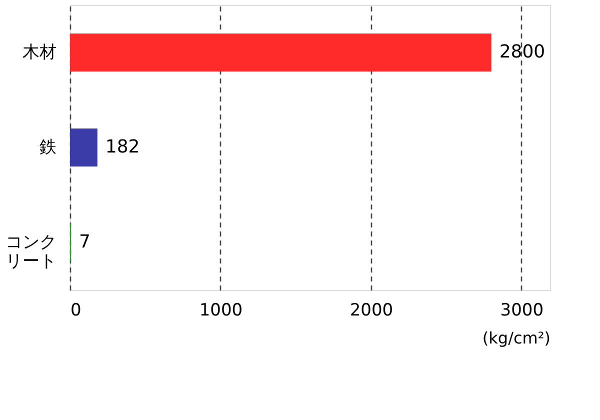 The width and height of the screenshot is (600, 420). I want to click on data-label: 2800, so click(522, 52).